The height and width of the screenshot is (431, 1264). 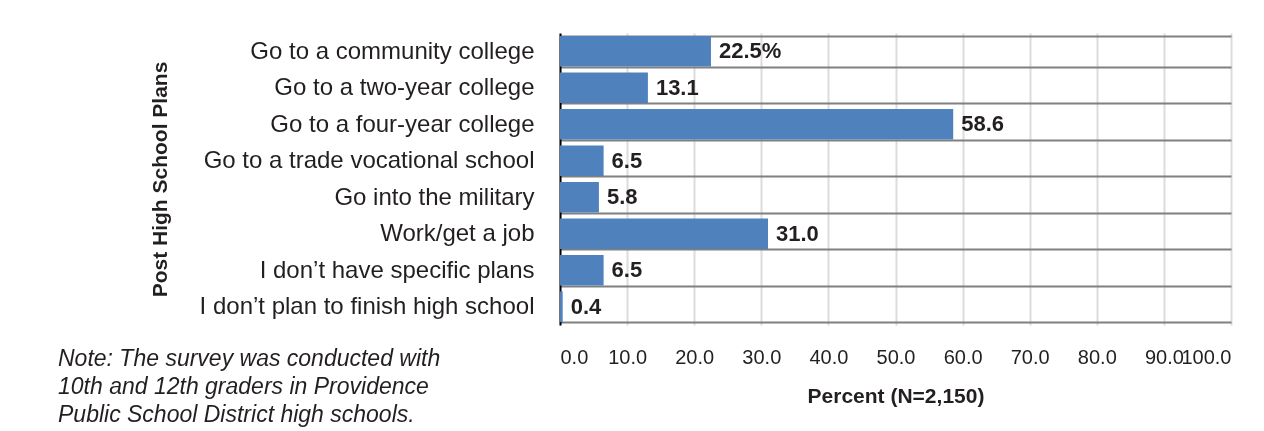 What do you see at coordinates (397, 269) in the screenshot?
I see `y-tick-label: I don’t have specific plans` at bounding box center [397, 269].